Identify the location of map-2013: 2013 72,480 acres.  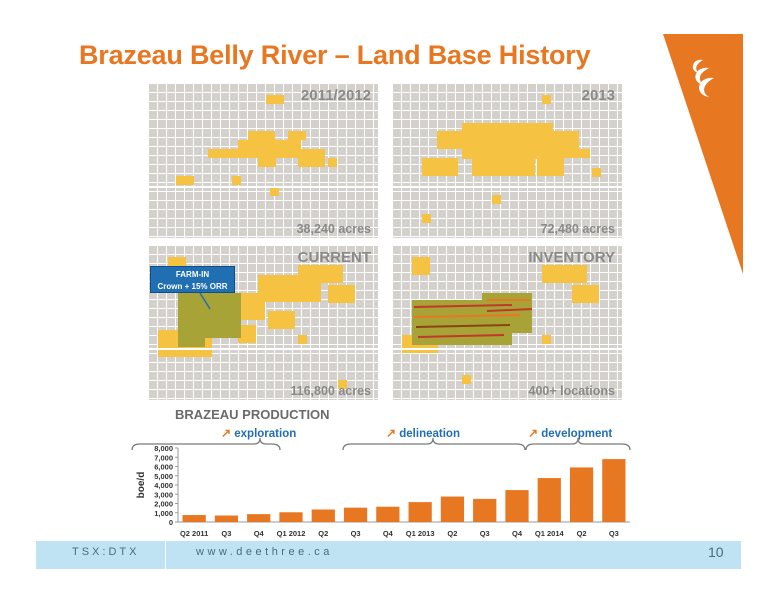
(507, 160).